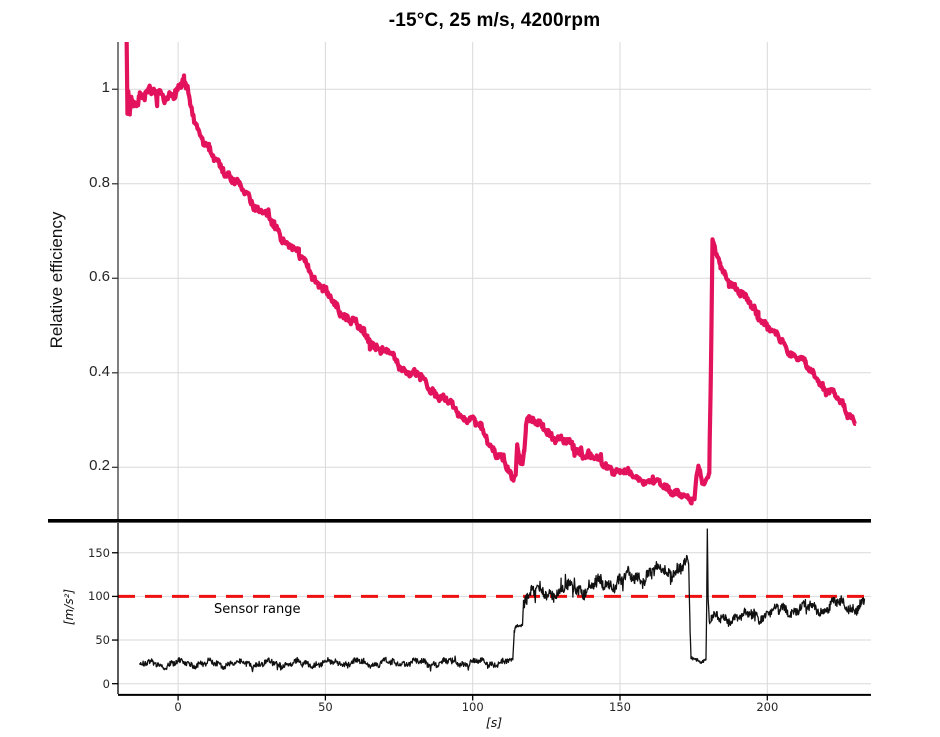 This screenshot has height=737, width=940. Describe the element at coordinates (257, 609) in the screenshot. I see `sensor-range-annotation: Sensor range` at that location.